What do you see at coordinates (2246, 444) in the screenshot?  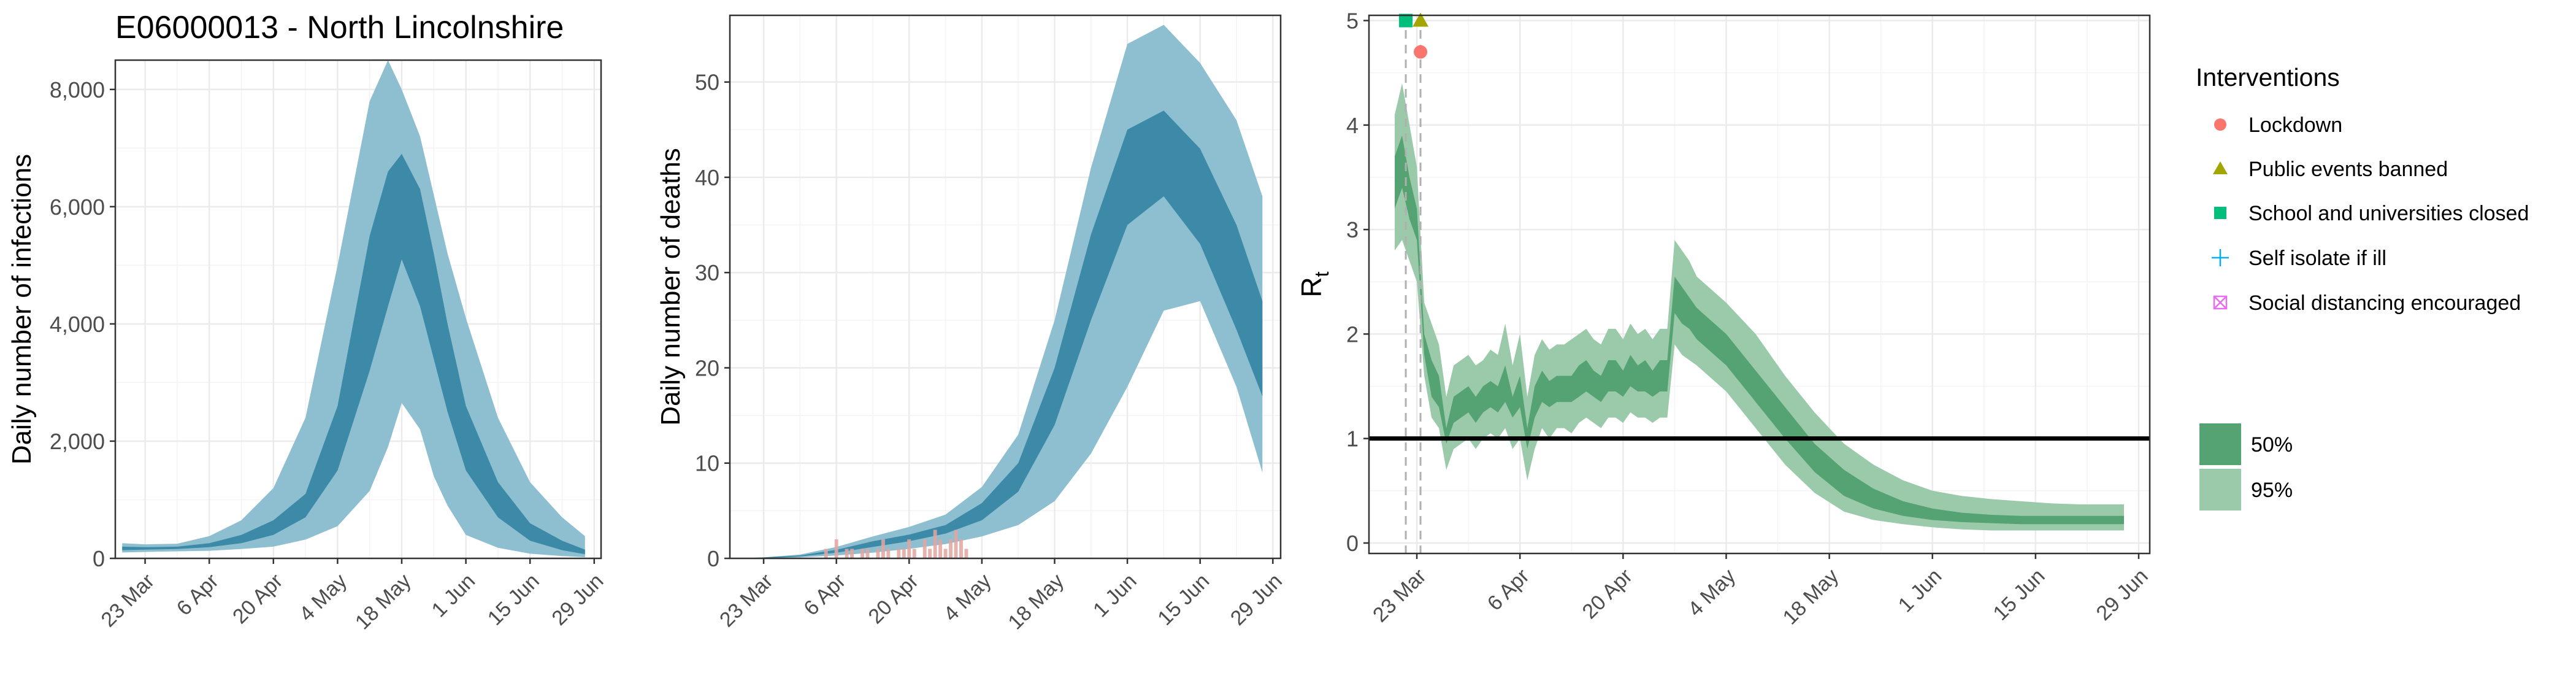 I see `legend-band-item: 50%` at bounding box center [2246, 444].